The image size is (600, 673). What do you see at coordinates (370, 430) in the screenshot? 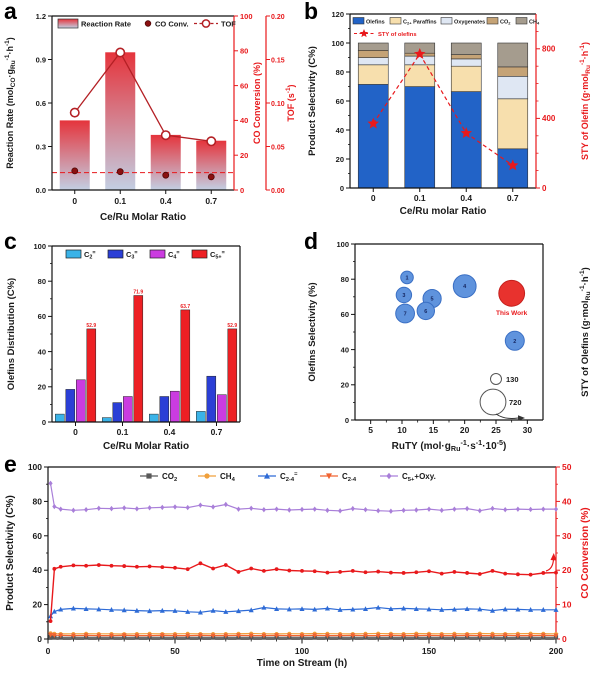
I see `svg-text: 5` at bounding box center [370, 430].